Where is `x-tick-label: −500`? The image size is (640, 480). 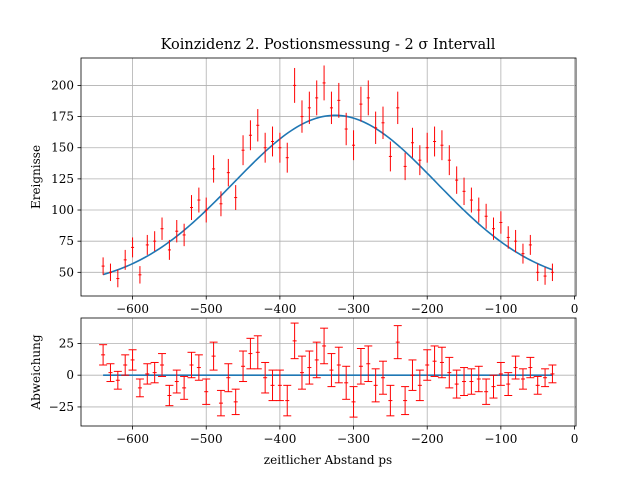 x-tick-label: −500 is located at coordinates (206, 439).